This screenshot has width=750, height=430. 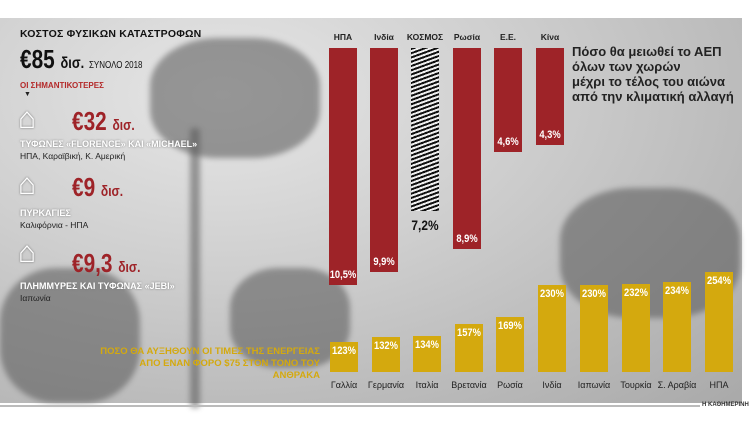 I want to click on gdp-category-label: Ρωσία, so click(x=467, y=37).